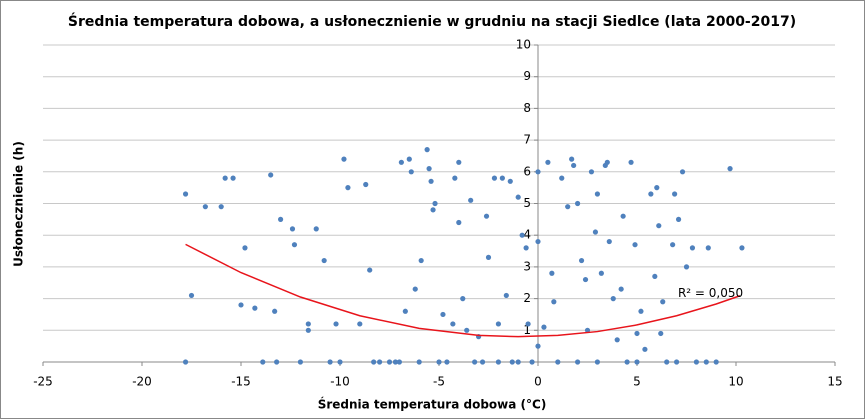 The width and height of the screenshot is (865, 419). I want to click on x-tick-label: -25, so click(43, 382).